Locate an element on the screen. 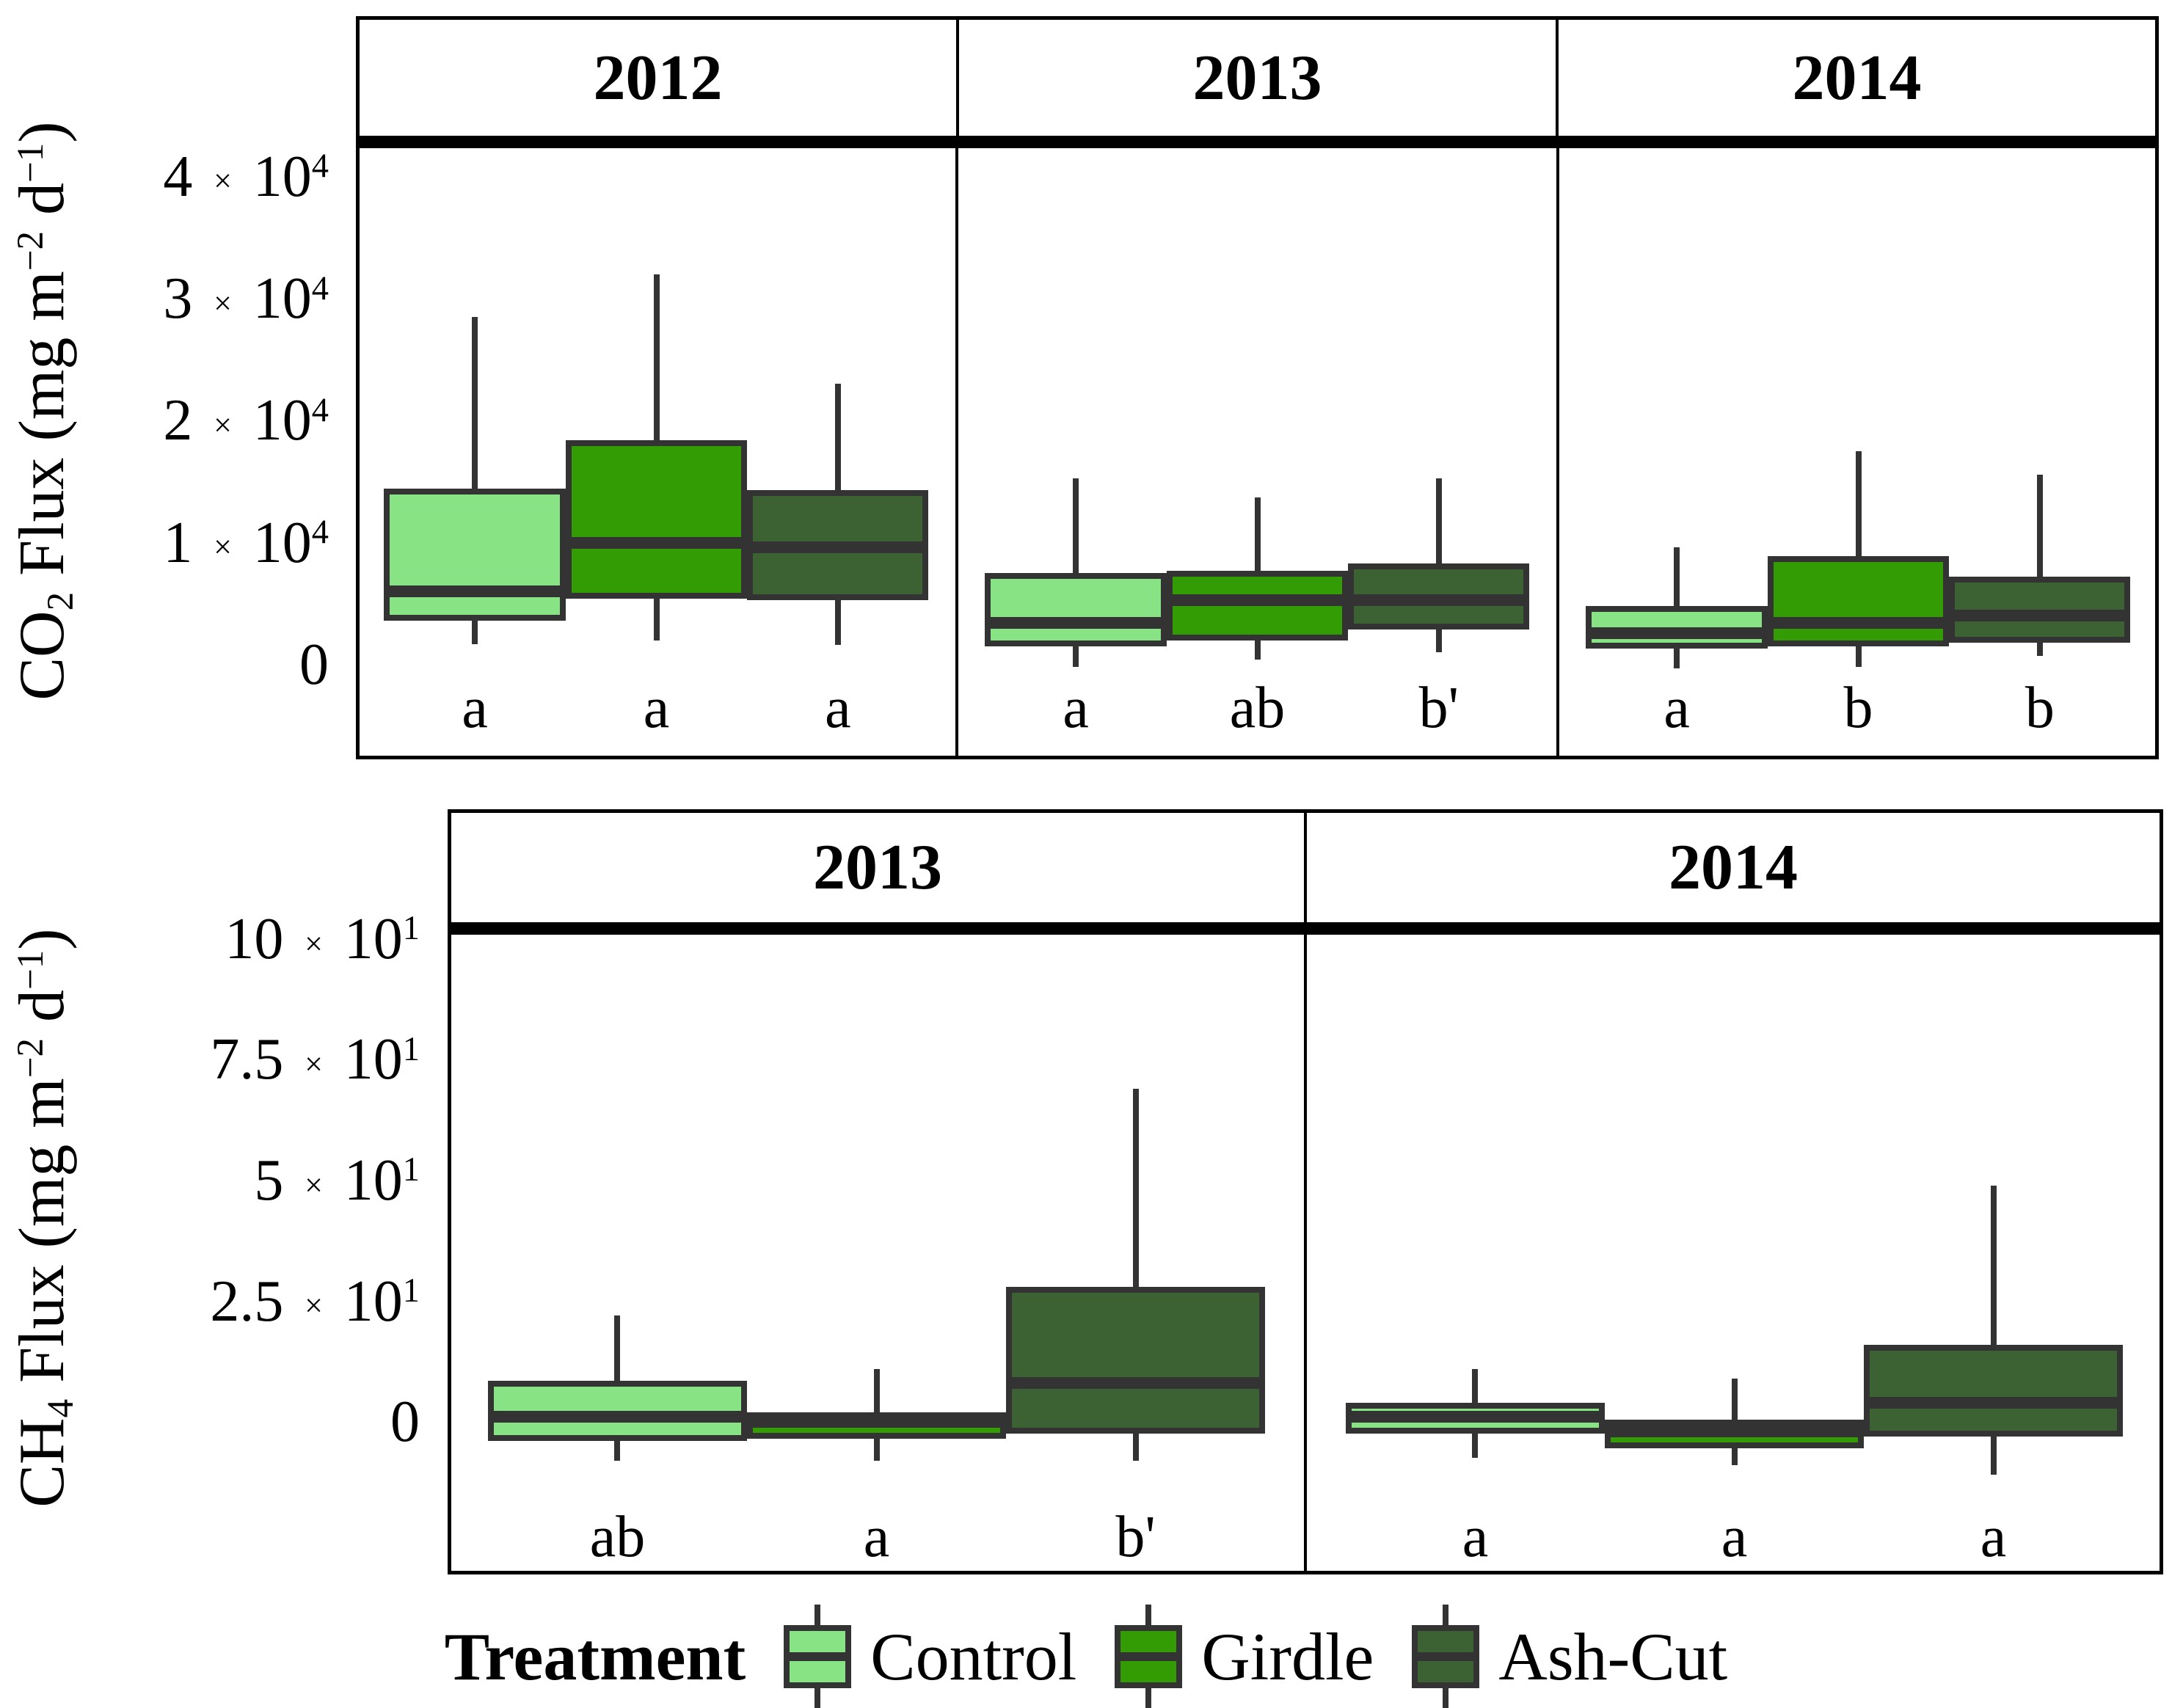  y-tick-label: 2.5 × 101 is located at coordinates (315, 1301).